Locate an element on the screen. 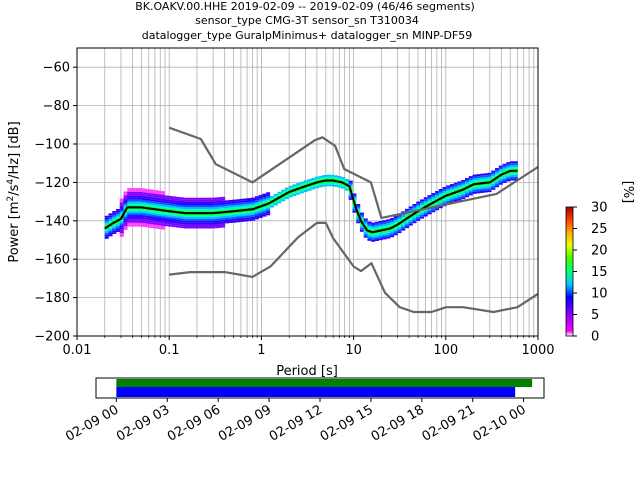  date-tick-label: 02-09 00 is located at coordinates (92, 423).